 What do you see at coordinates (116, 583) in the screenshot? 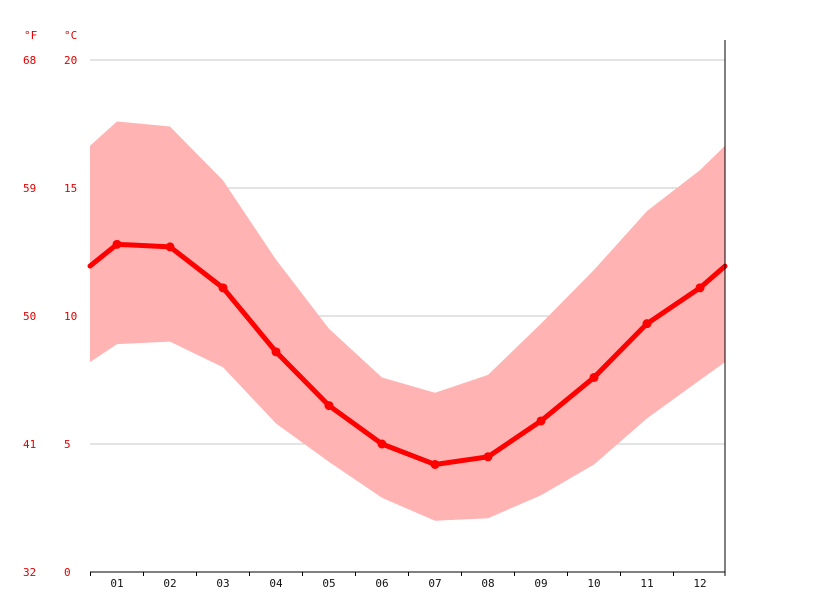
I see `x-tick-label-month: 01` at bounding box center [116, 583].